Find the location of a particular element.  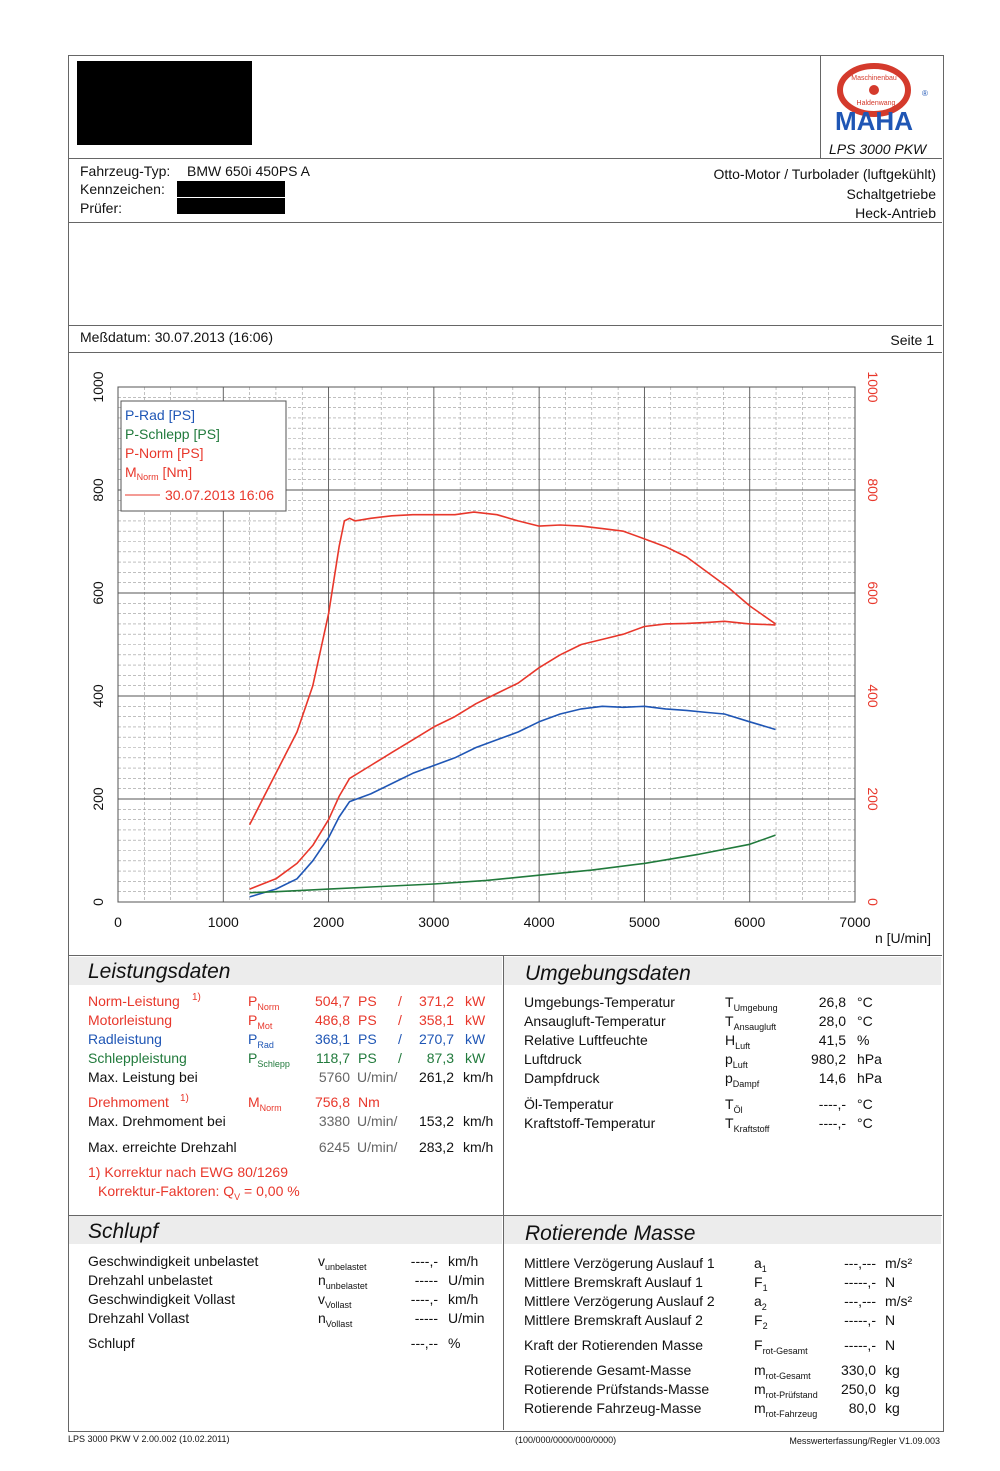

rot-mass-value: 80,0 is located at coordinates (862, 1408).